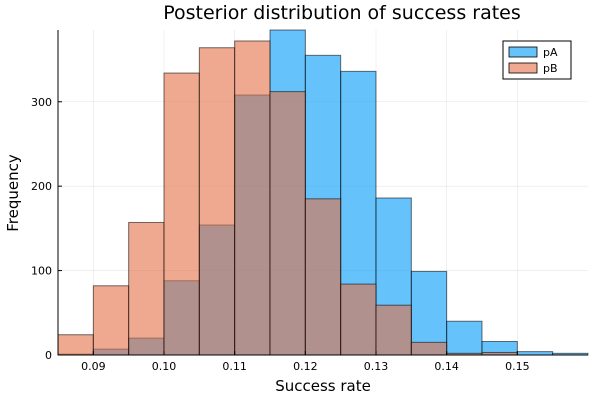  I want to click on x-axis-label: Success rate, so click(323, 386).